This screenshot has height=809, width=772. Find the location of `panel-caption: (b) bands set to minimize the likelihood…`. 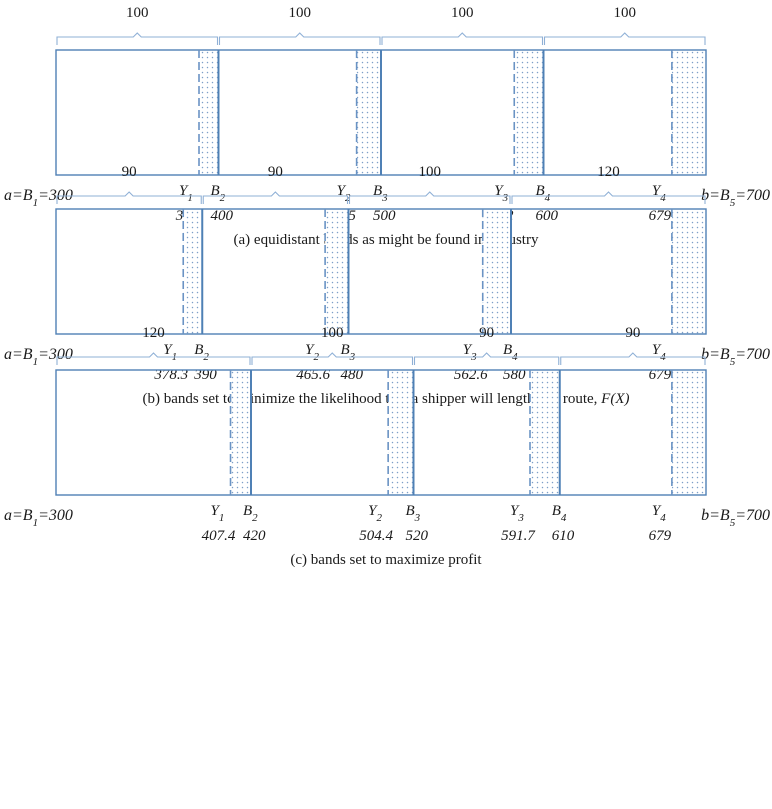

panel-caption: (b) bands set to minimize the likelihood… is located at coordinates (386, 399).